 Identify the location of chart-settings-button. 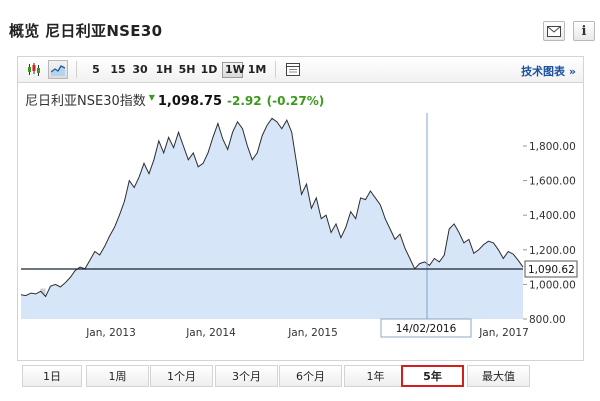
(293, 69).